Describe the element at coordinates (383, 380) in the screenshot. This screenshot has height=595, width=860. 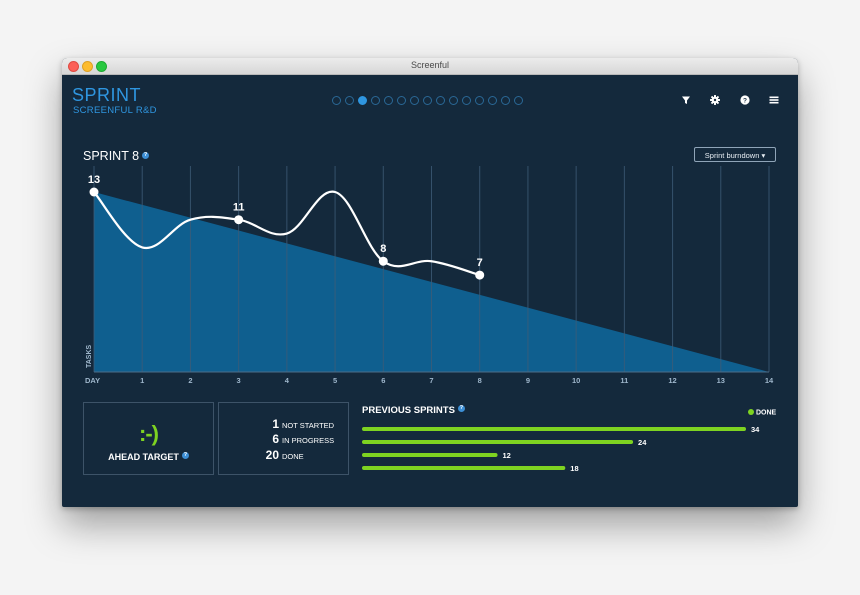
I see `x-tick-label: 6` at that location.